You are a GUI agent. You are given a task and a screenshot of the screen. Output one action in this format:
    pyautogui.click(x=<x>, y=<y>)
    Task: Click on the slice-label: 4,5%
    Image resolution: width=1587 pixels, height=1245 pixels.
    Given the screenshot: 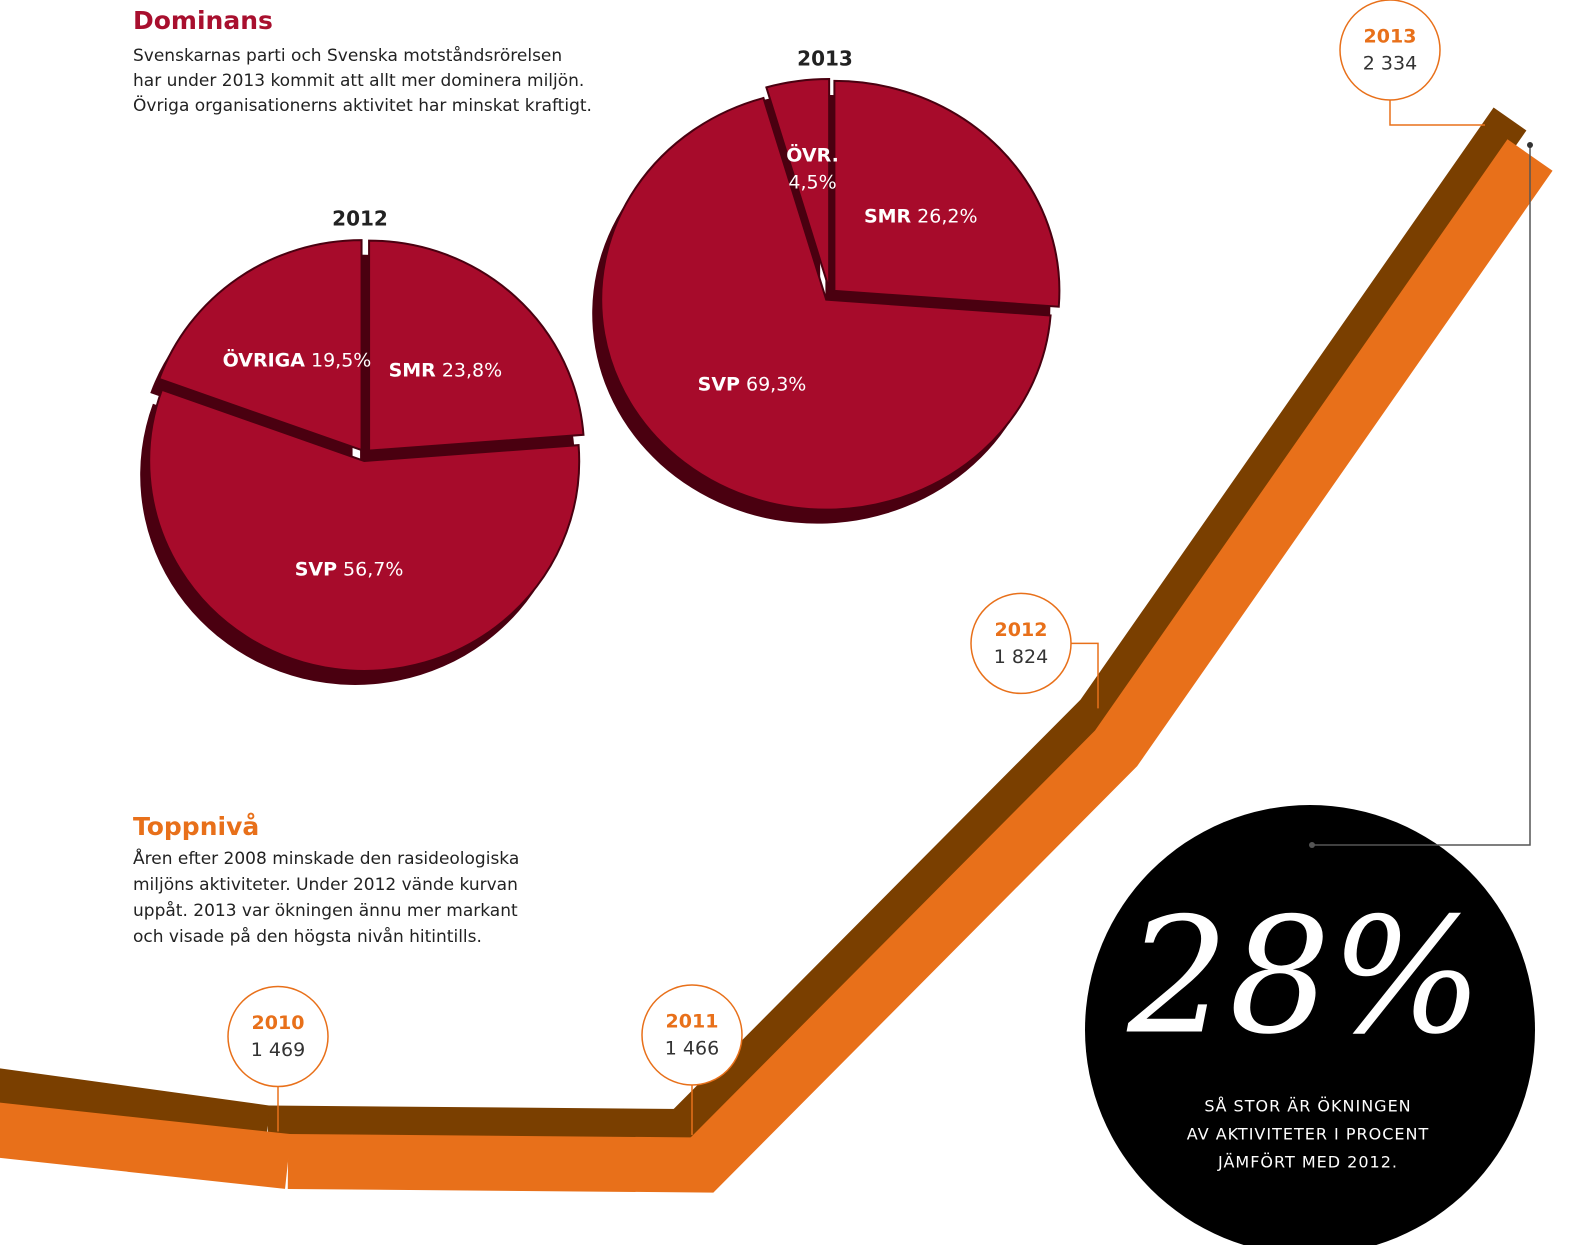 What is the action you would take?
    pyautogui.click(x=812, y=182)
    